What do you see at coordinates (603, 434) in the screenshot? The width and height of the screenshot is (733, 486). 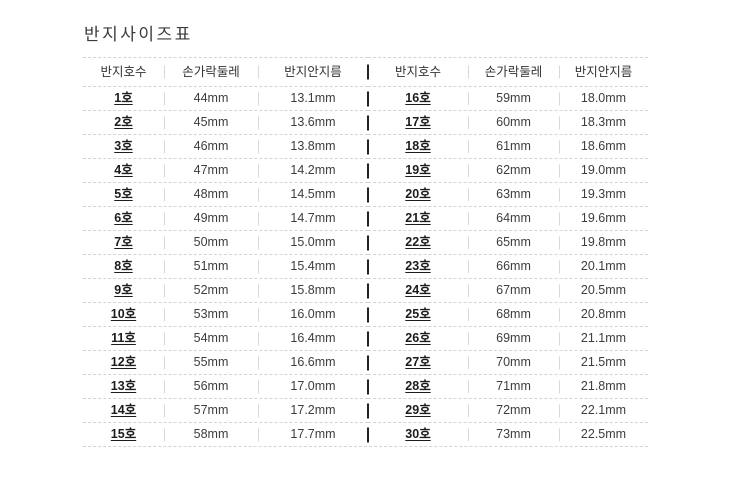 I see `diameter-cell: 22.5mm` at bounding box center [603, 434].